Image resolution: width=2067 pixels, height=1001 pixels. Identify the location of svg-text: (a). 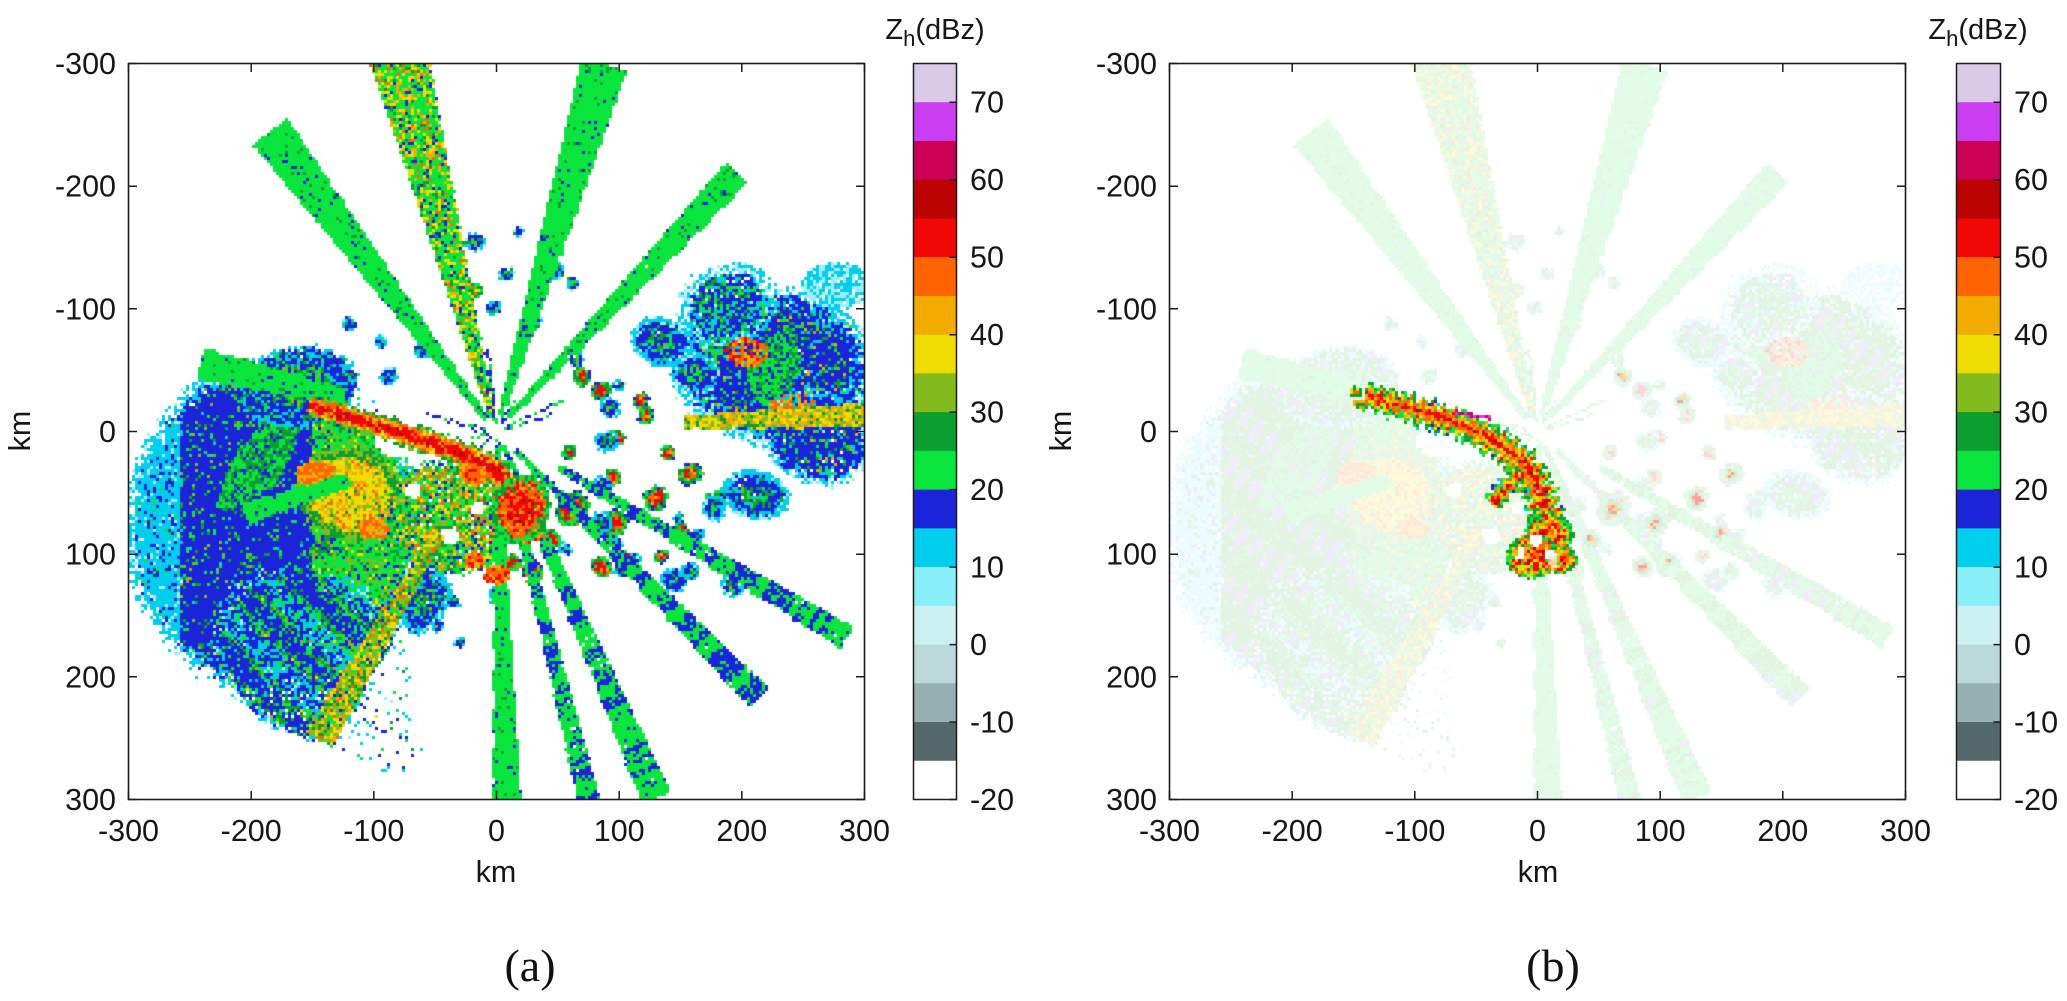
(529, 965).